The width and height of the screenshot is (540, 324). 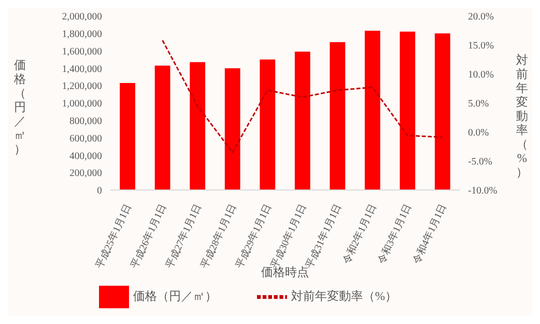 I want to click on y-tick-label: 200,000, so click(x=86, y=174).